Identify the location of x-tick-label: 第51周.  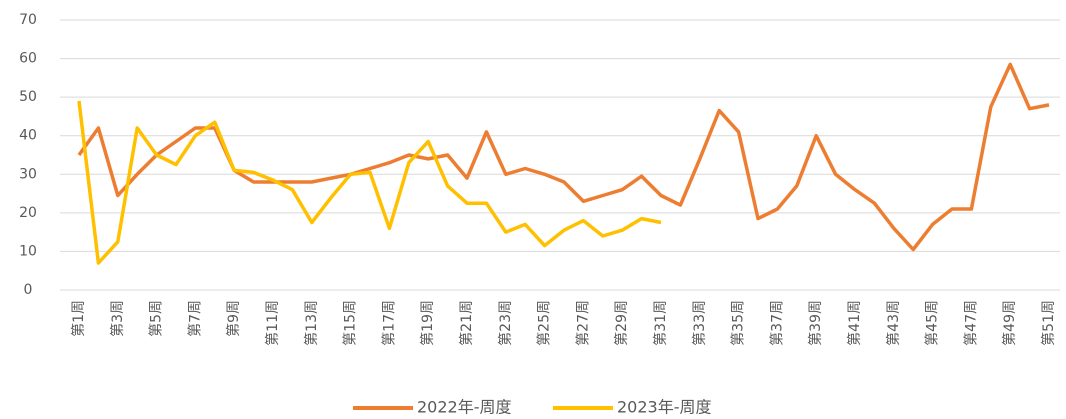
(1048, 323).